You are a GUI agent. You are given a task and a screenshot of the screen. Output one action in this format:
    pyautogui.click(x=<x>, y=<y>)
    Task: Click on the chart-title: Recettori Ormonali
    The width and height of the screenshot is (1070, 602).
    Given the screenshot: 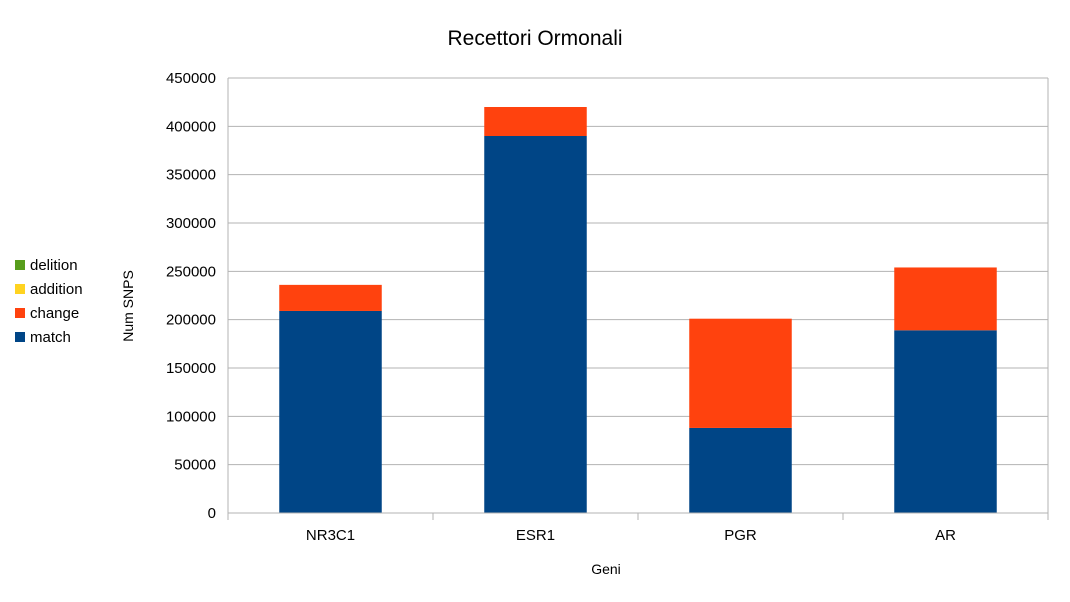 What is the action you would take?
    pyautogui.click(x=534, y=38)
    